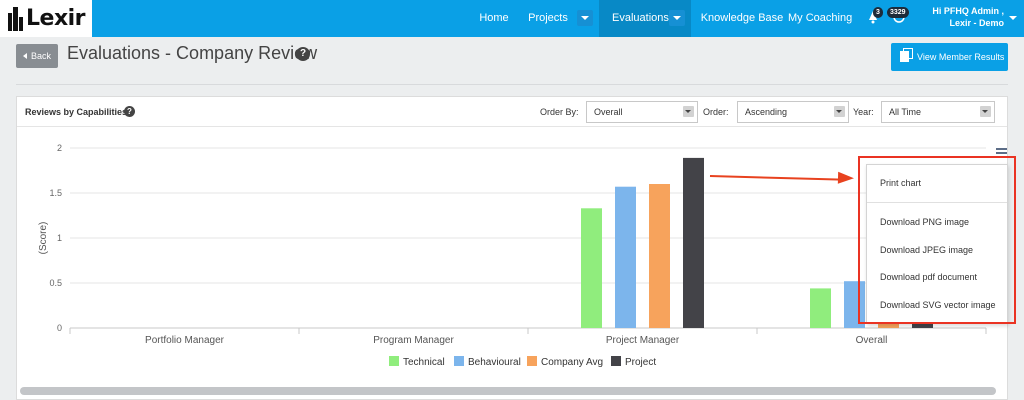  I want to click on view-member-results-button: View Member Results, so click(949, 57).